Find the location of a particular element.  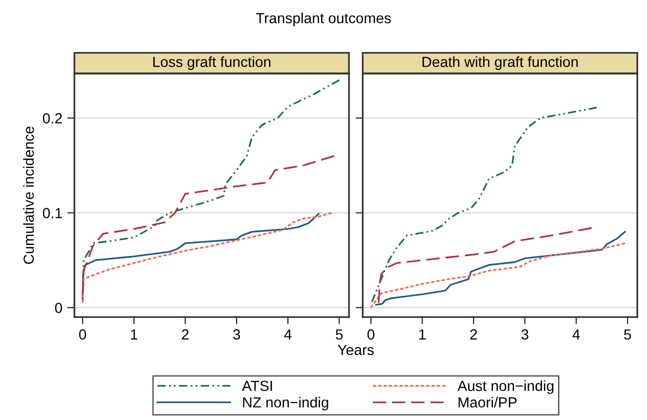

y-axis-title: Cumulative incidence is located at coordinates (28, 195).